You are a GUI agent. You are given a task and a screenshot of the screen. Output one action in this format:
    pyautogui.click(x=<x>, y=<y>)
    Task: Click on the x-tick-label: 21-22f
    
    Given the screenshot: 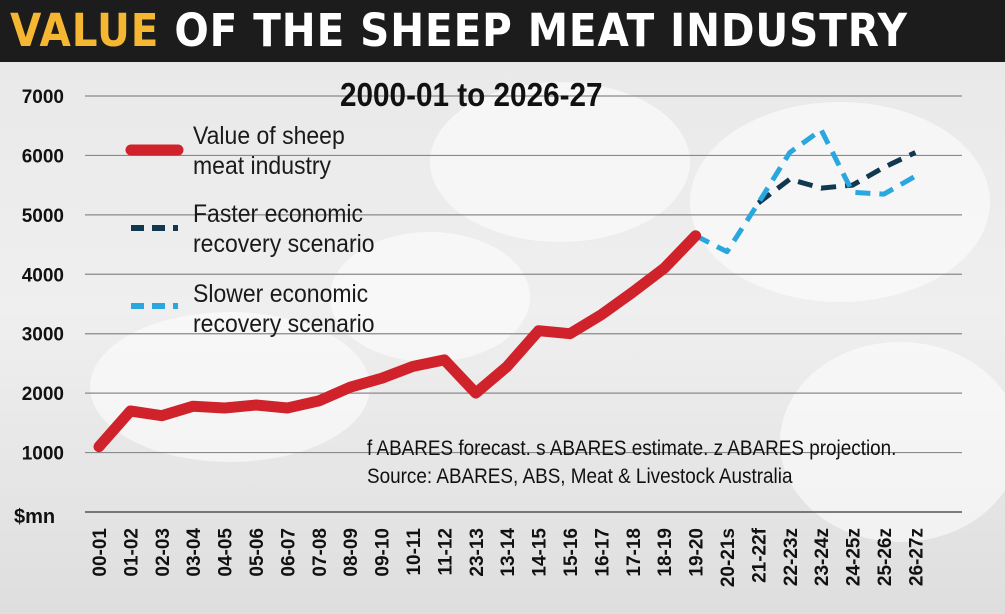 What is the action you would take?
    pyautogui.click(x=759, y=555)
    